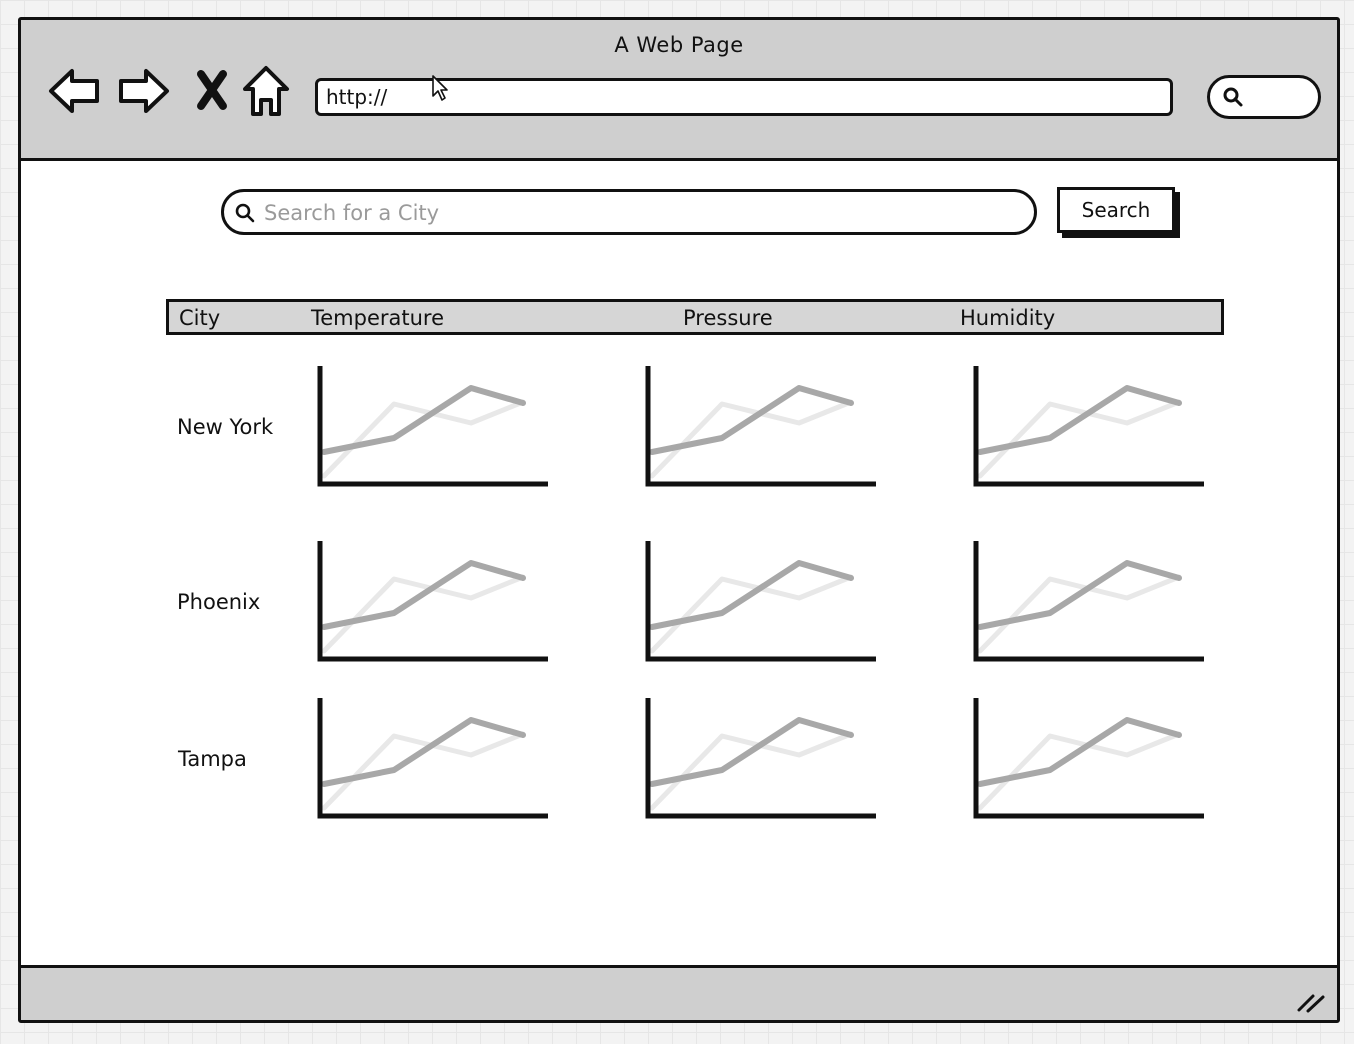  I want to click on column-header-city: City, so click(200, 318).